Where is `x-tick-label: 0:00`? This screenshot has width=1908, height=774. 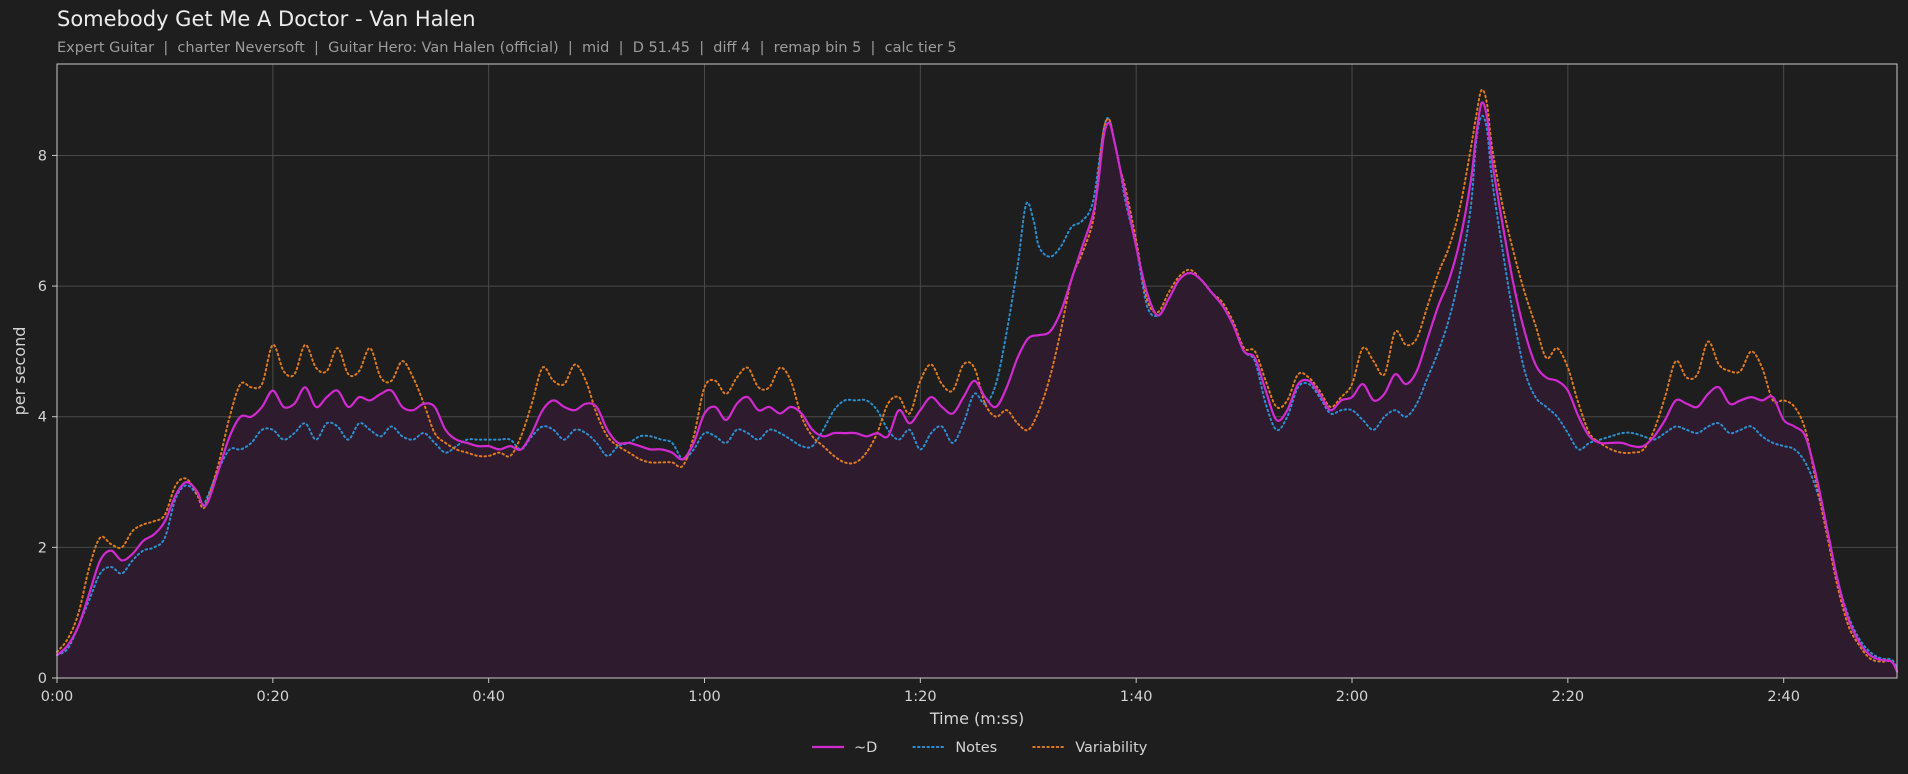 x-tick-label: 0:00 is located at coordinates (57, 697).